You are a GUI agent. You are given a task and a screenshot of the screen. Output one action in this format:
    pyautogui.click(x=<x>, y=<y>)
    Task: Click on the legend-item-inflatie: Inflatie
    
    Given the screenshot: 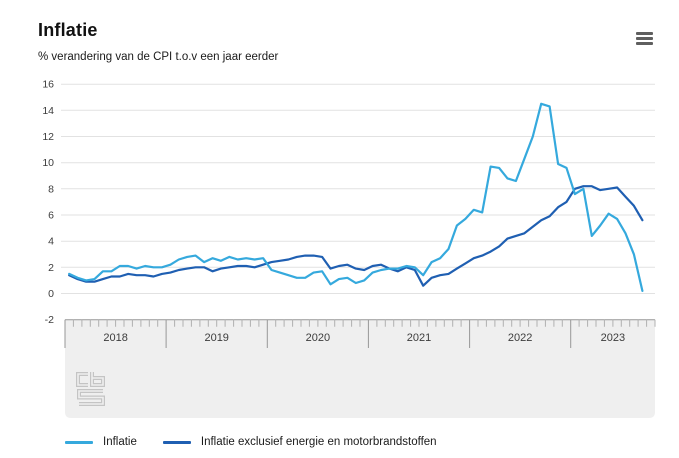 What is the action you would take?
    pyautogui.click(x=101, y=442)
    